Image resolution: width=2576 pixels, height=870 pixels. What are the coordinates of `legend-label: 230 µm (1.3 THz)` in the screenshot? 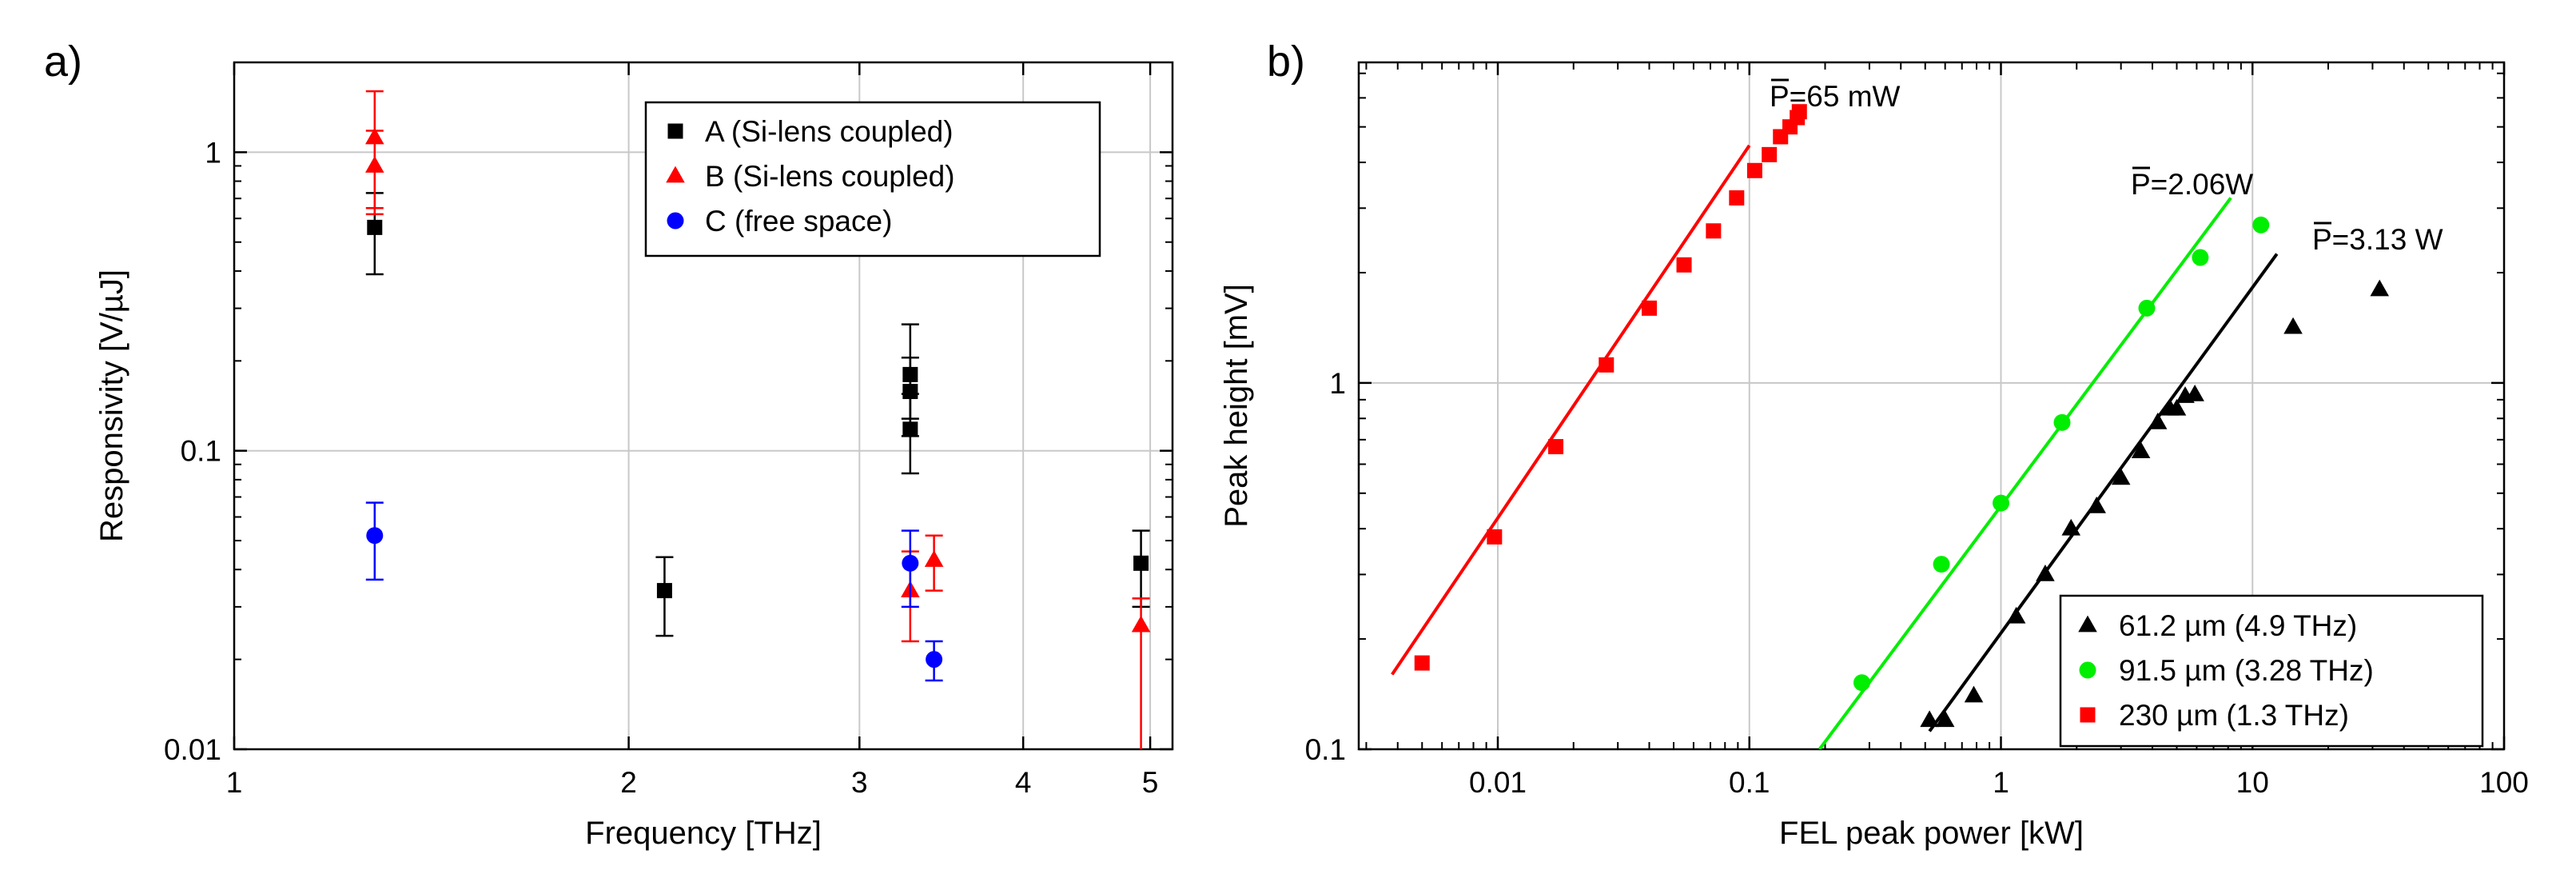 It's located at (2234, 715).